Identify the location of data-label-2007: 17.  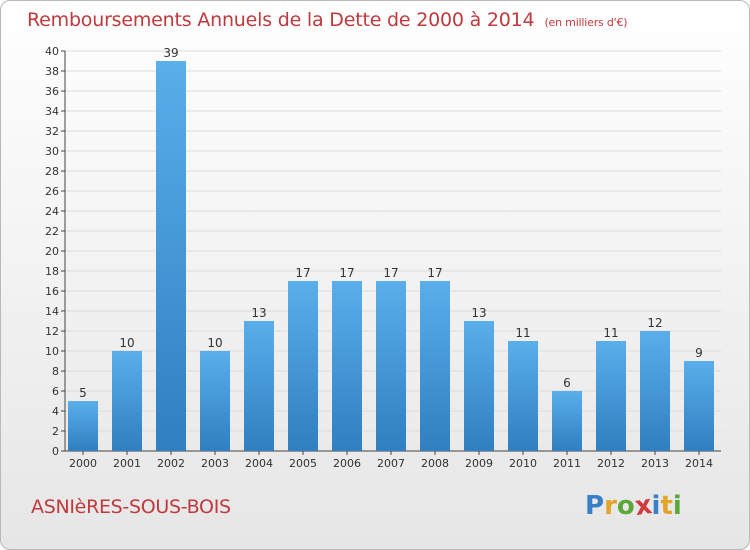
(390, 273).